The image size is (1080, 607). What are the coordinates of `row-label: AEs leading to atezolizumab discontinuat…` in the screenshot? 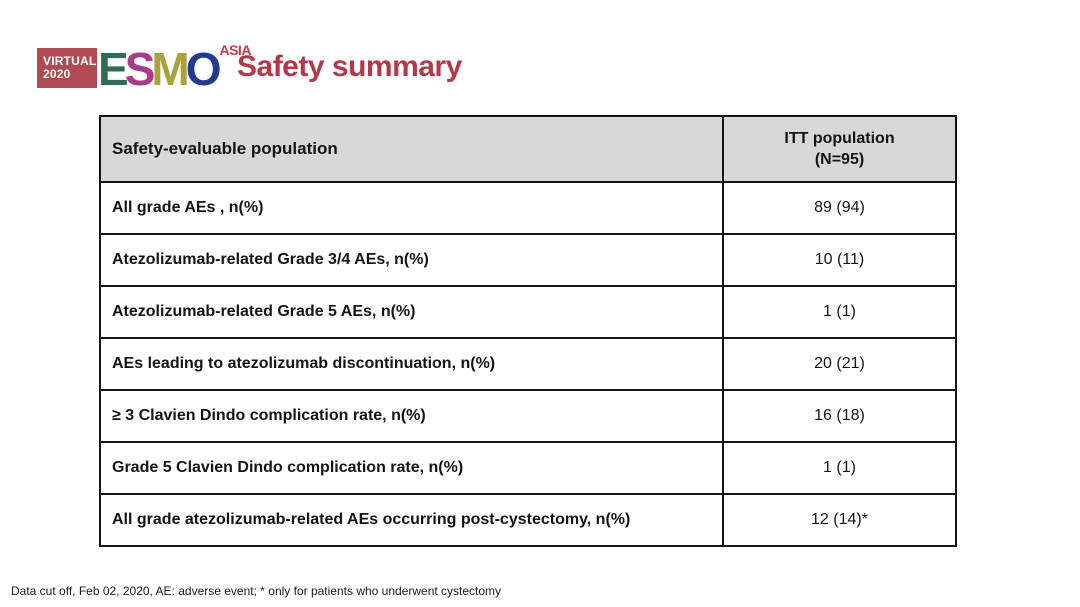 It's located at (412, 364).